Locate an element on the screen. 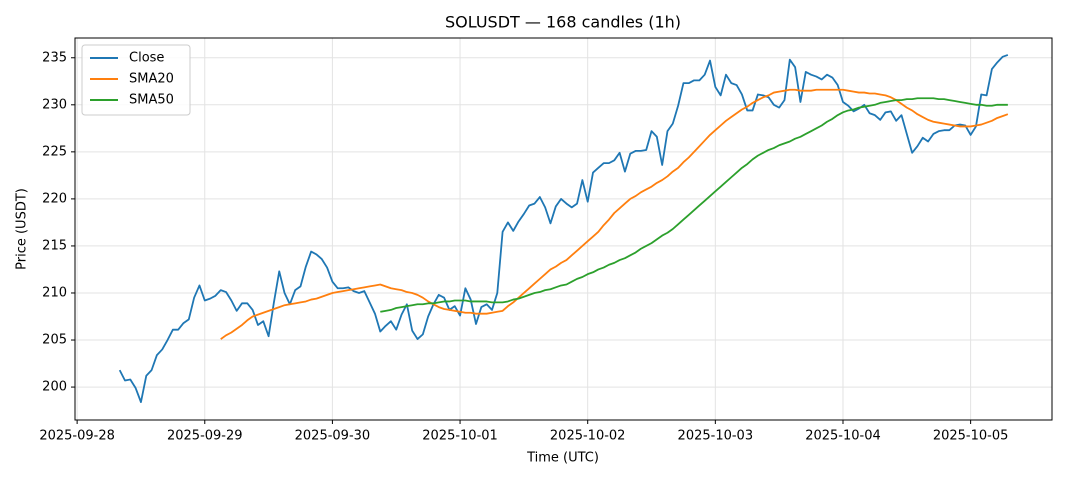 The image size is (1068, 481). x-tick-label: 2025-09-29 is located at coordinates (205, 436).